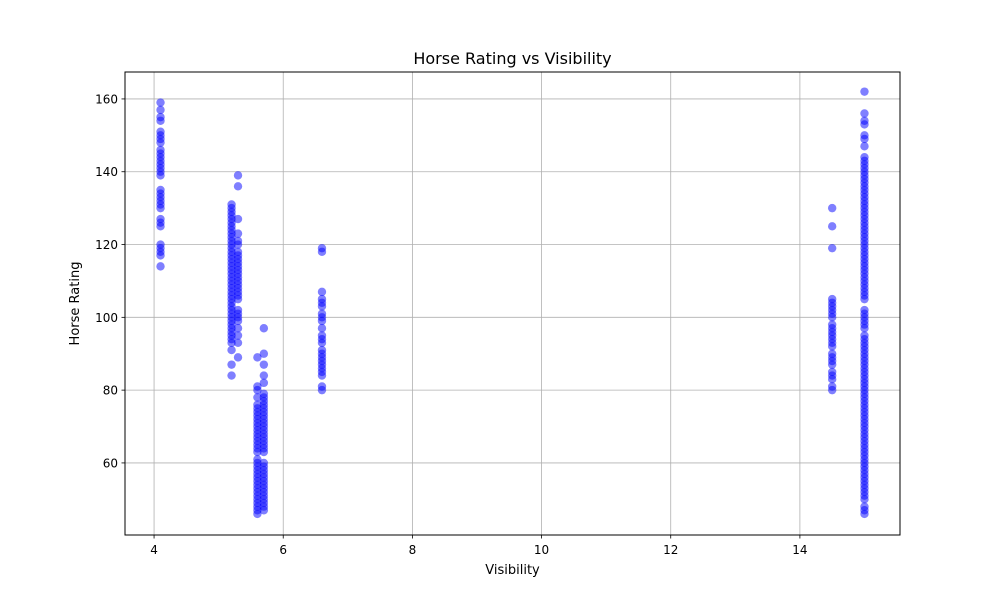 The image size is (1000, 604). What do you see at coordinates (106, 172) in the screenshot?
I see `y-tick-label: 140` at bounding box center [106, 172].